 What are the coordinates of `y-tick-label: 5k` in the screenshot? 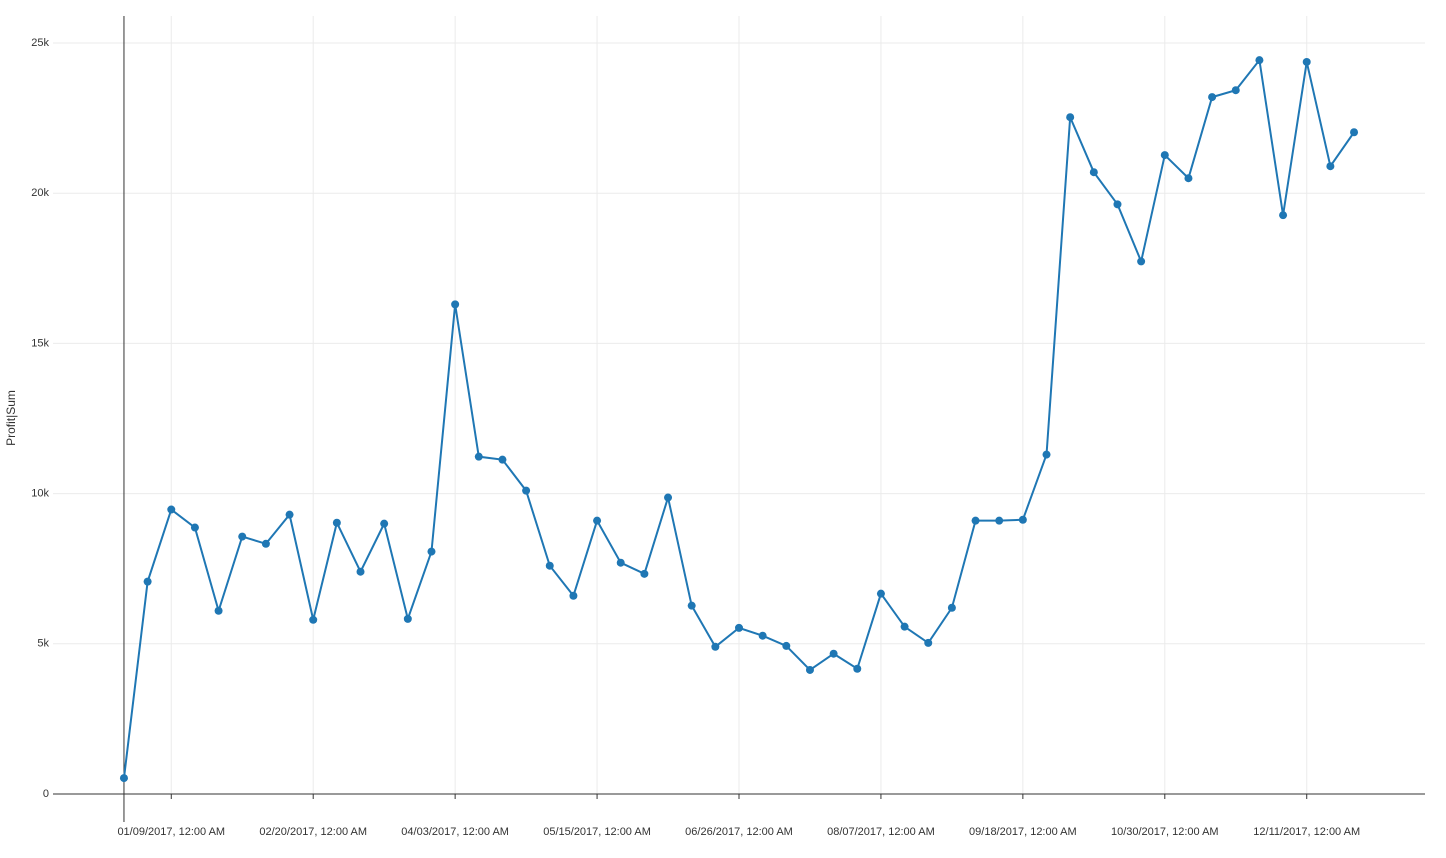 It's located at (43, 644).